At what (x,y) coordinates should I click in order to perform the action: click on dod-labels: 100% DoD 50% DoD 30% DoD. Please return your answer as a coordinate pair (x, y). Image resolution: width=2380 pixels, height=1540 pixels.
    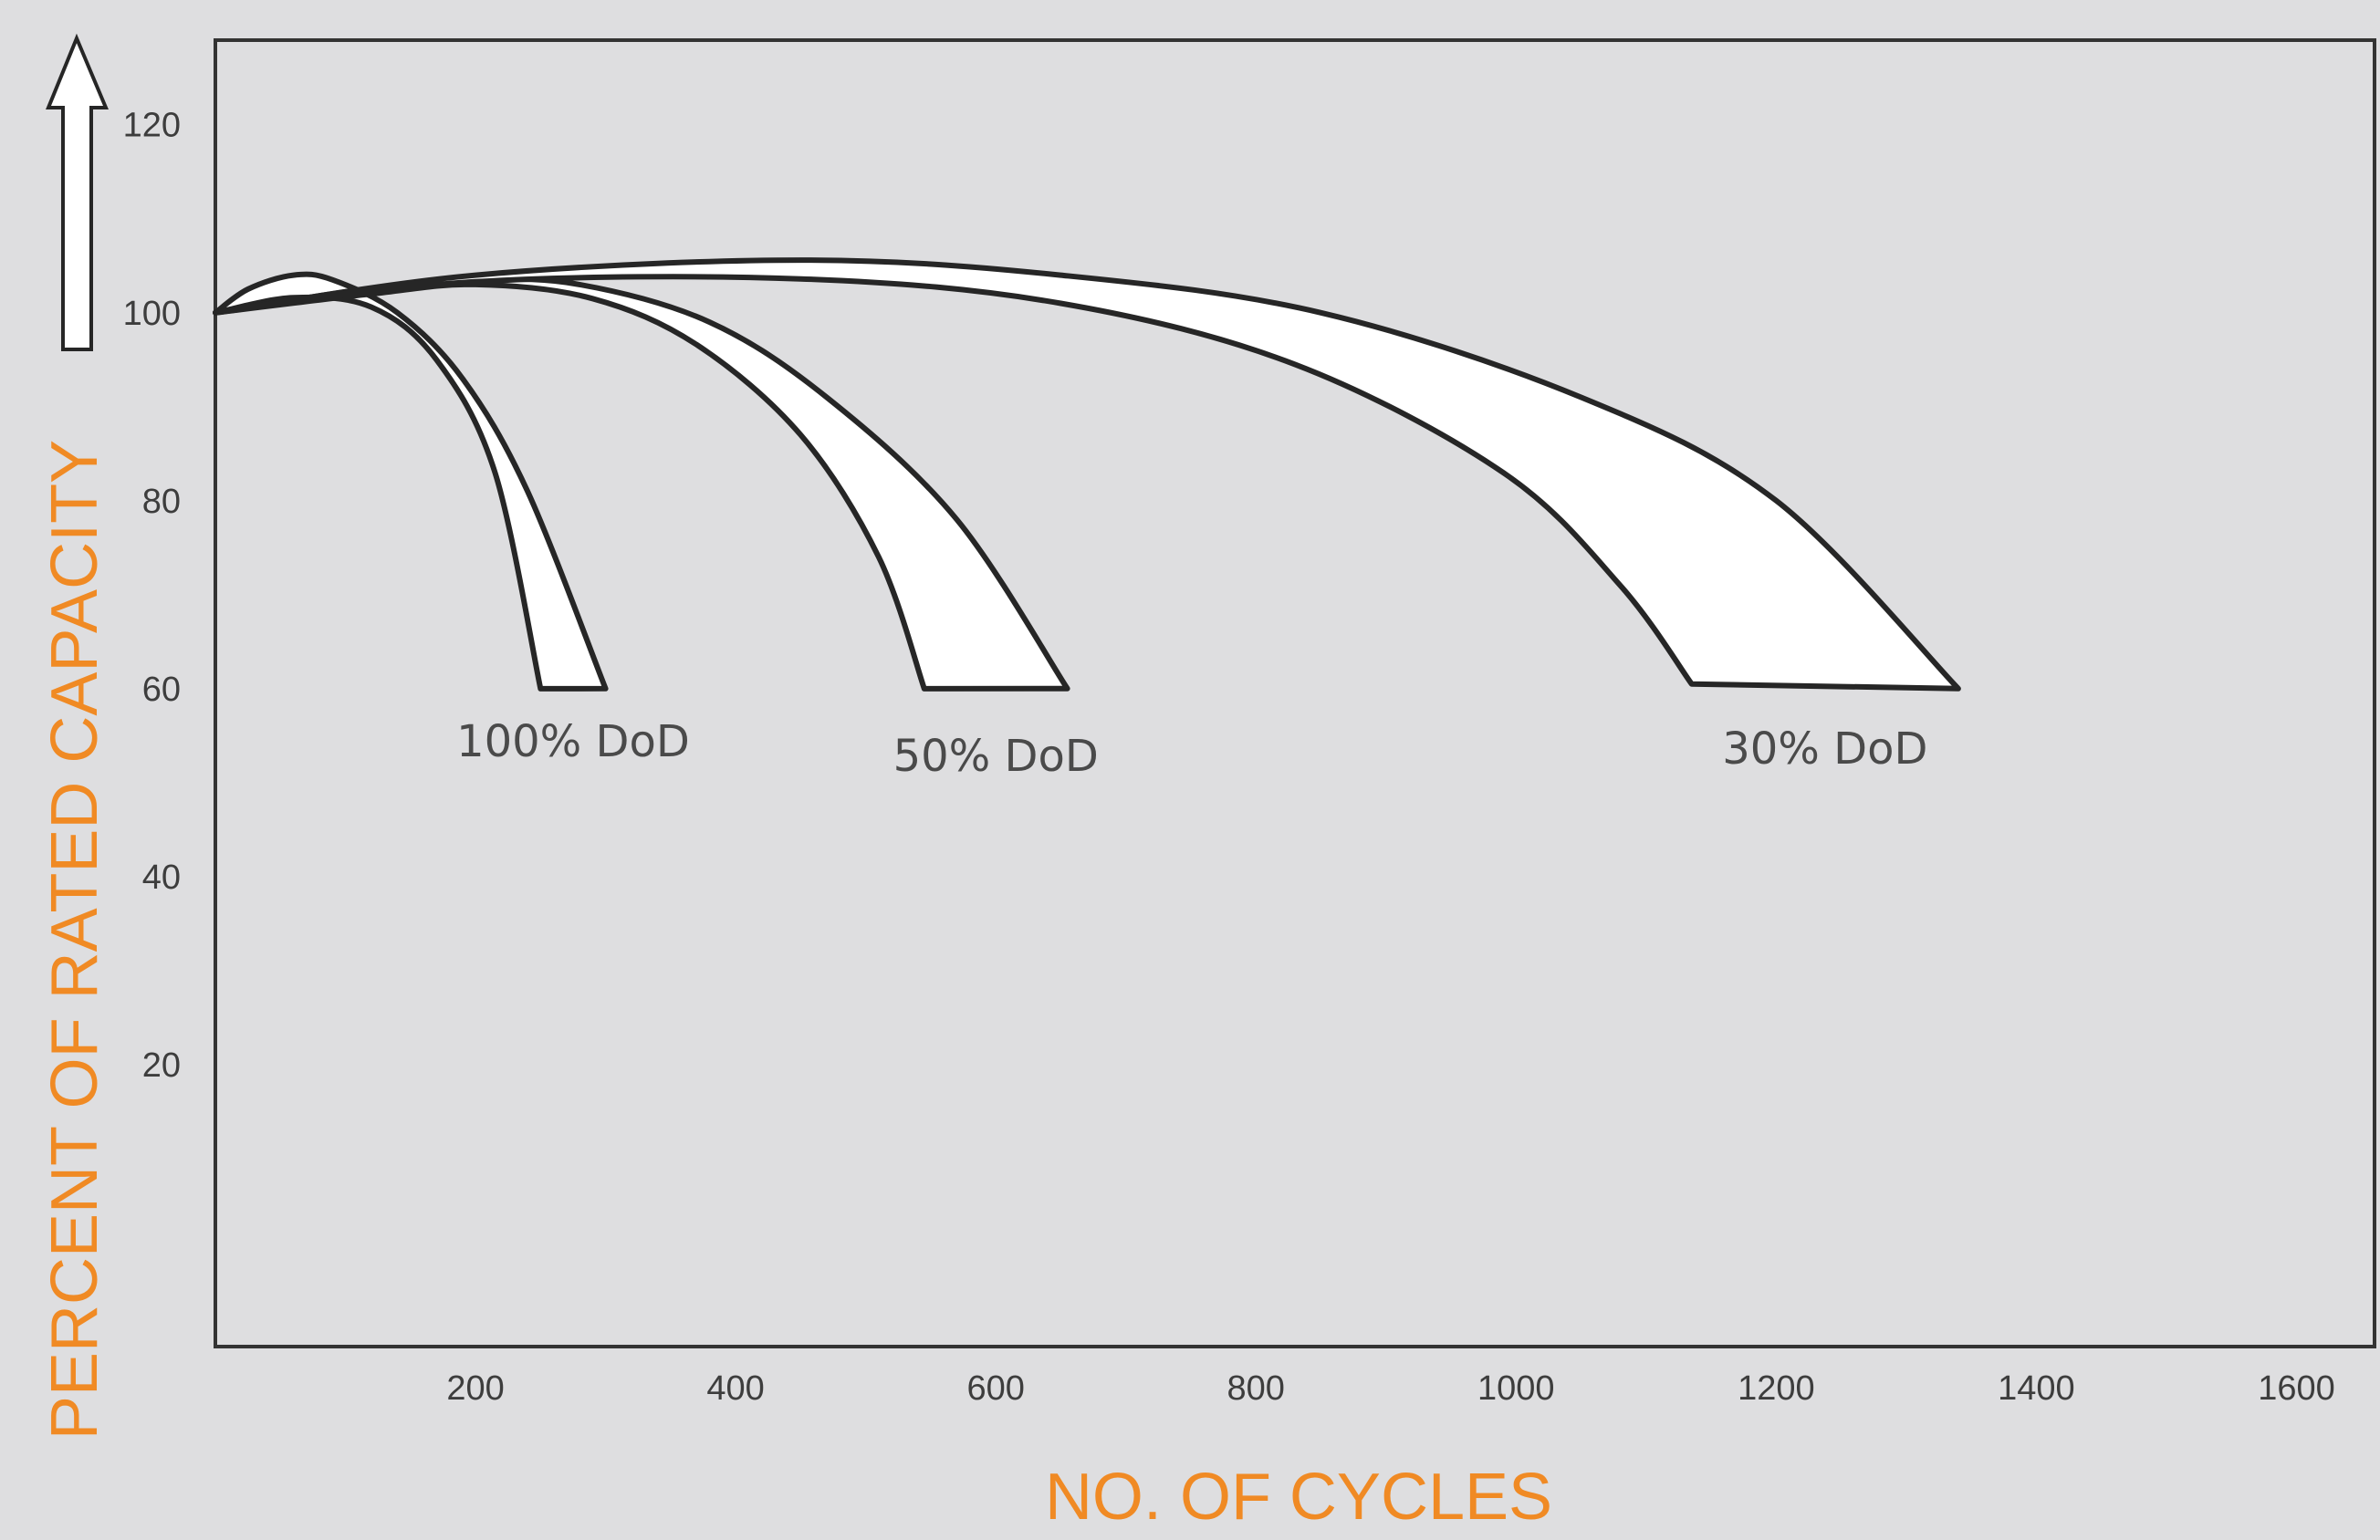
    Looking at the image, I should click on (1191, 749).